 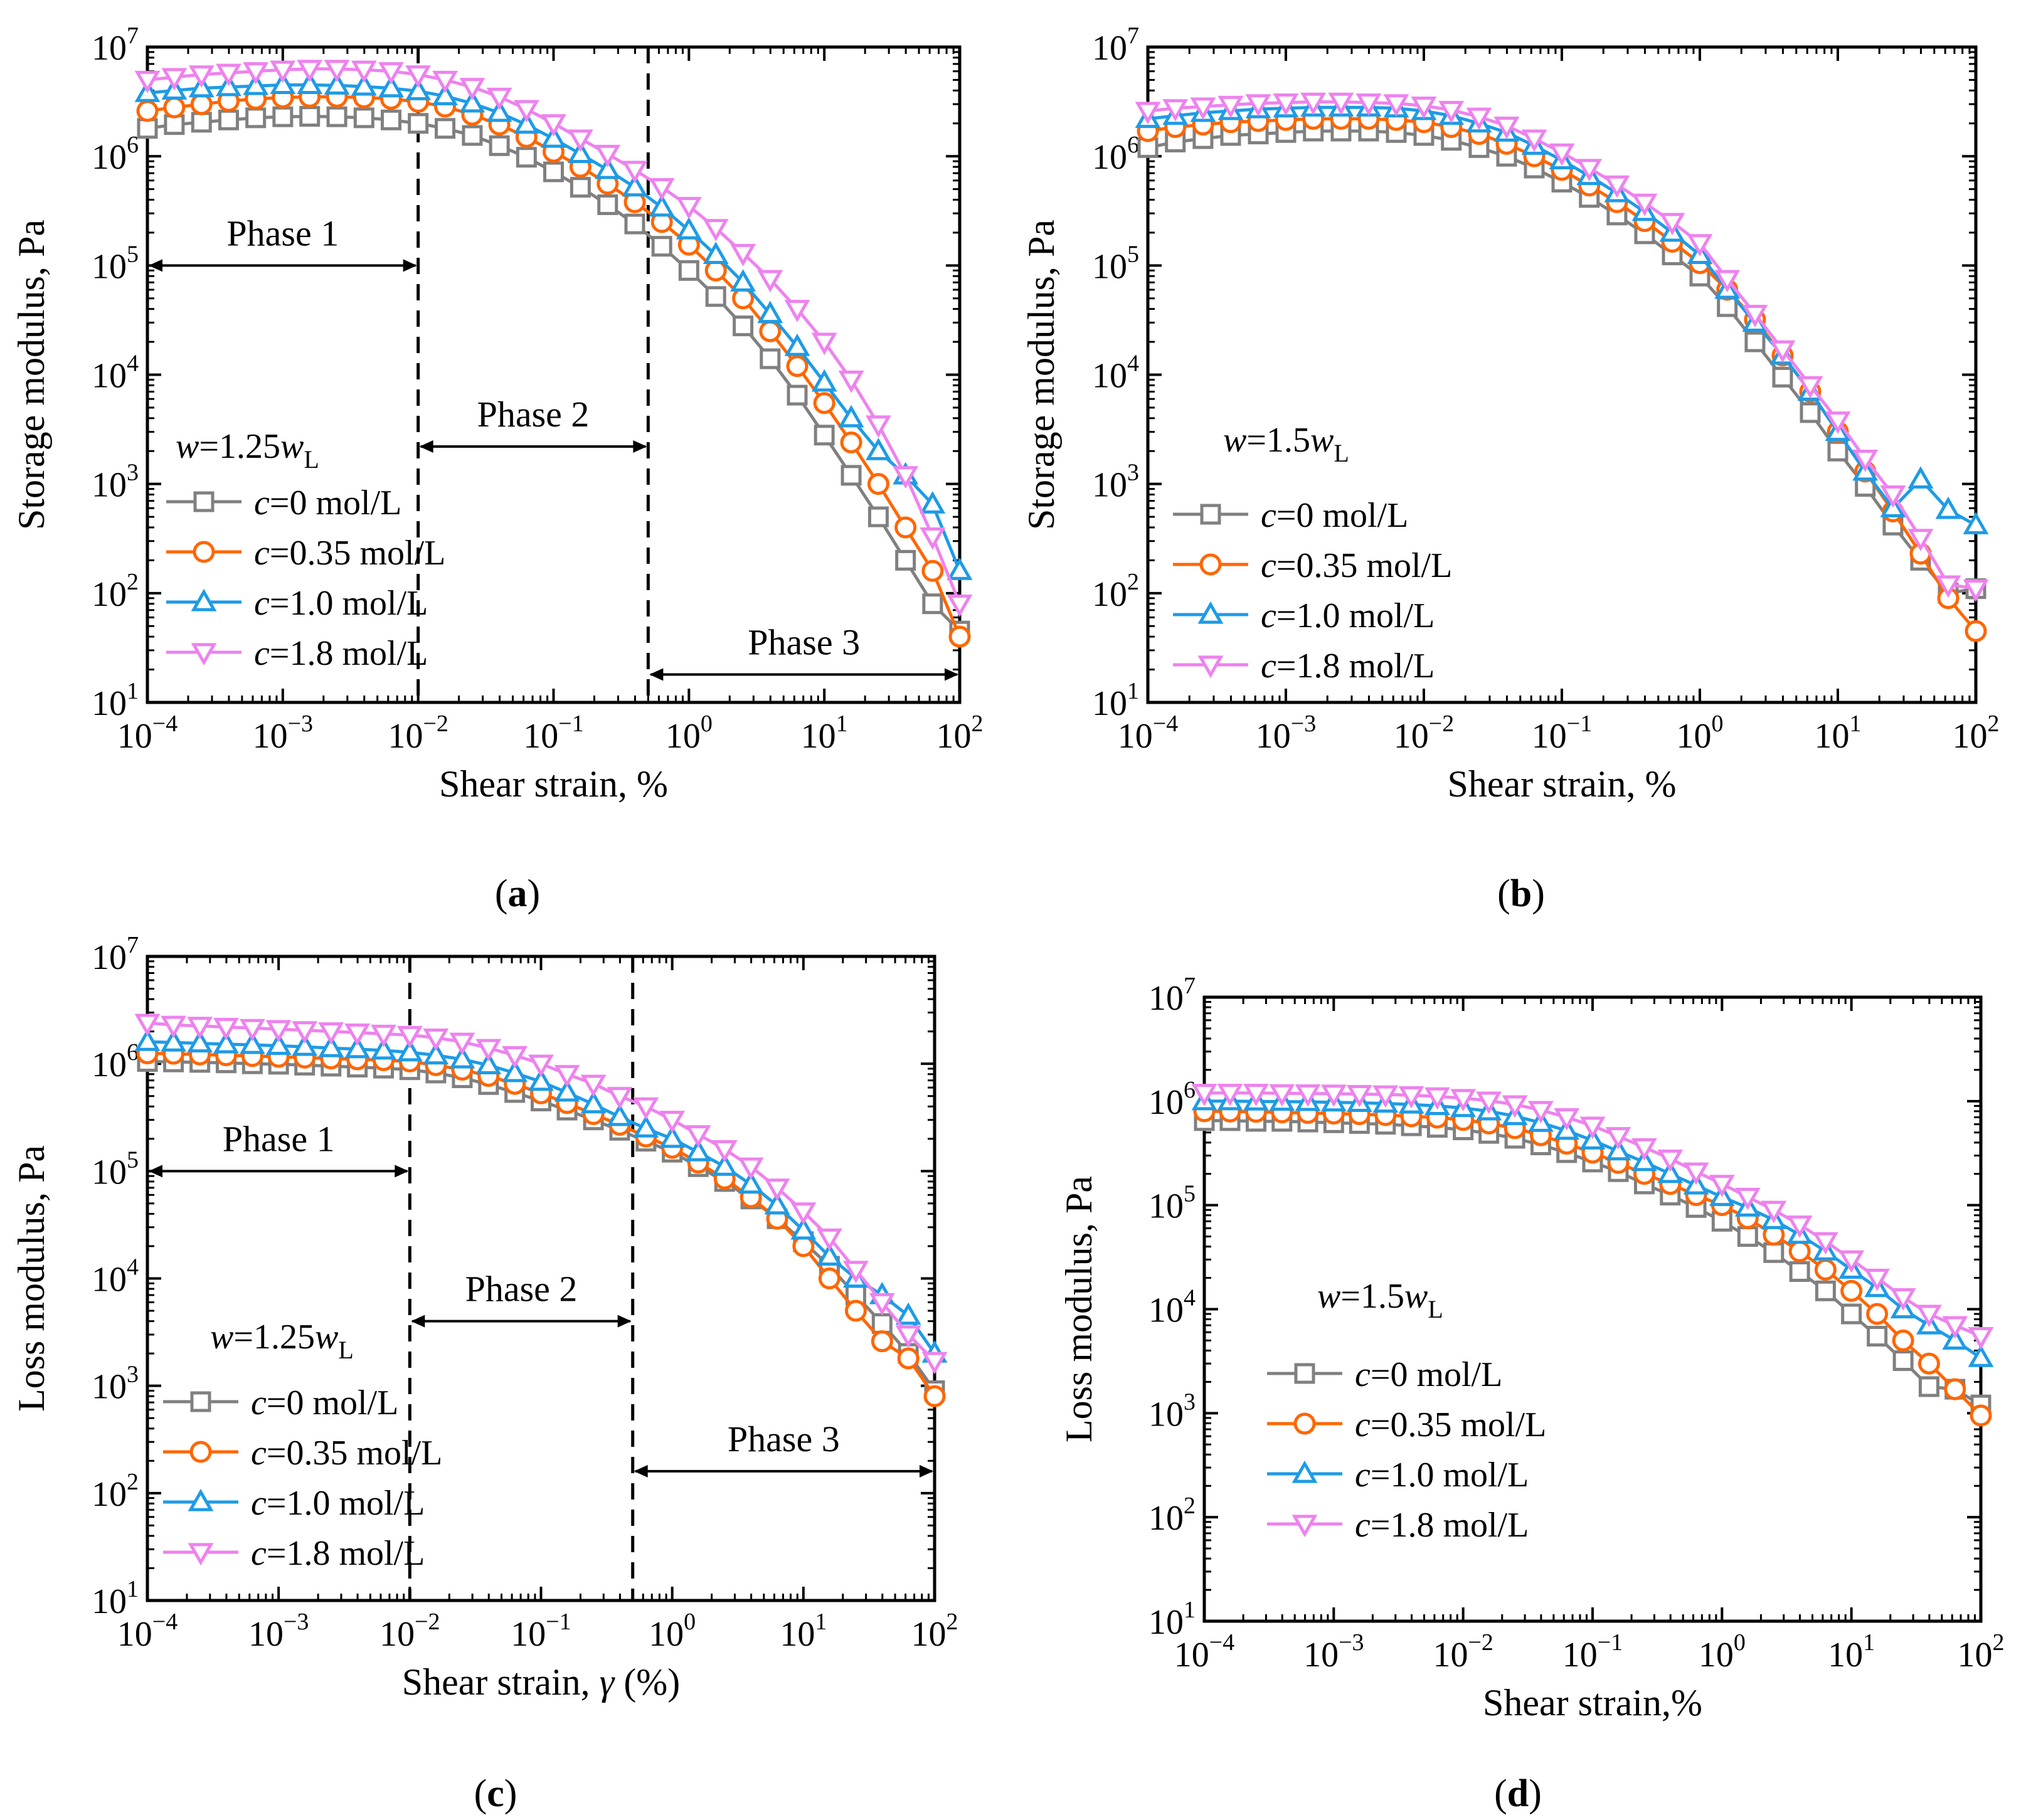 I want to click on series-triangle-down, so click(x=553, y=338).